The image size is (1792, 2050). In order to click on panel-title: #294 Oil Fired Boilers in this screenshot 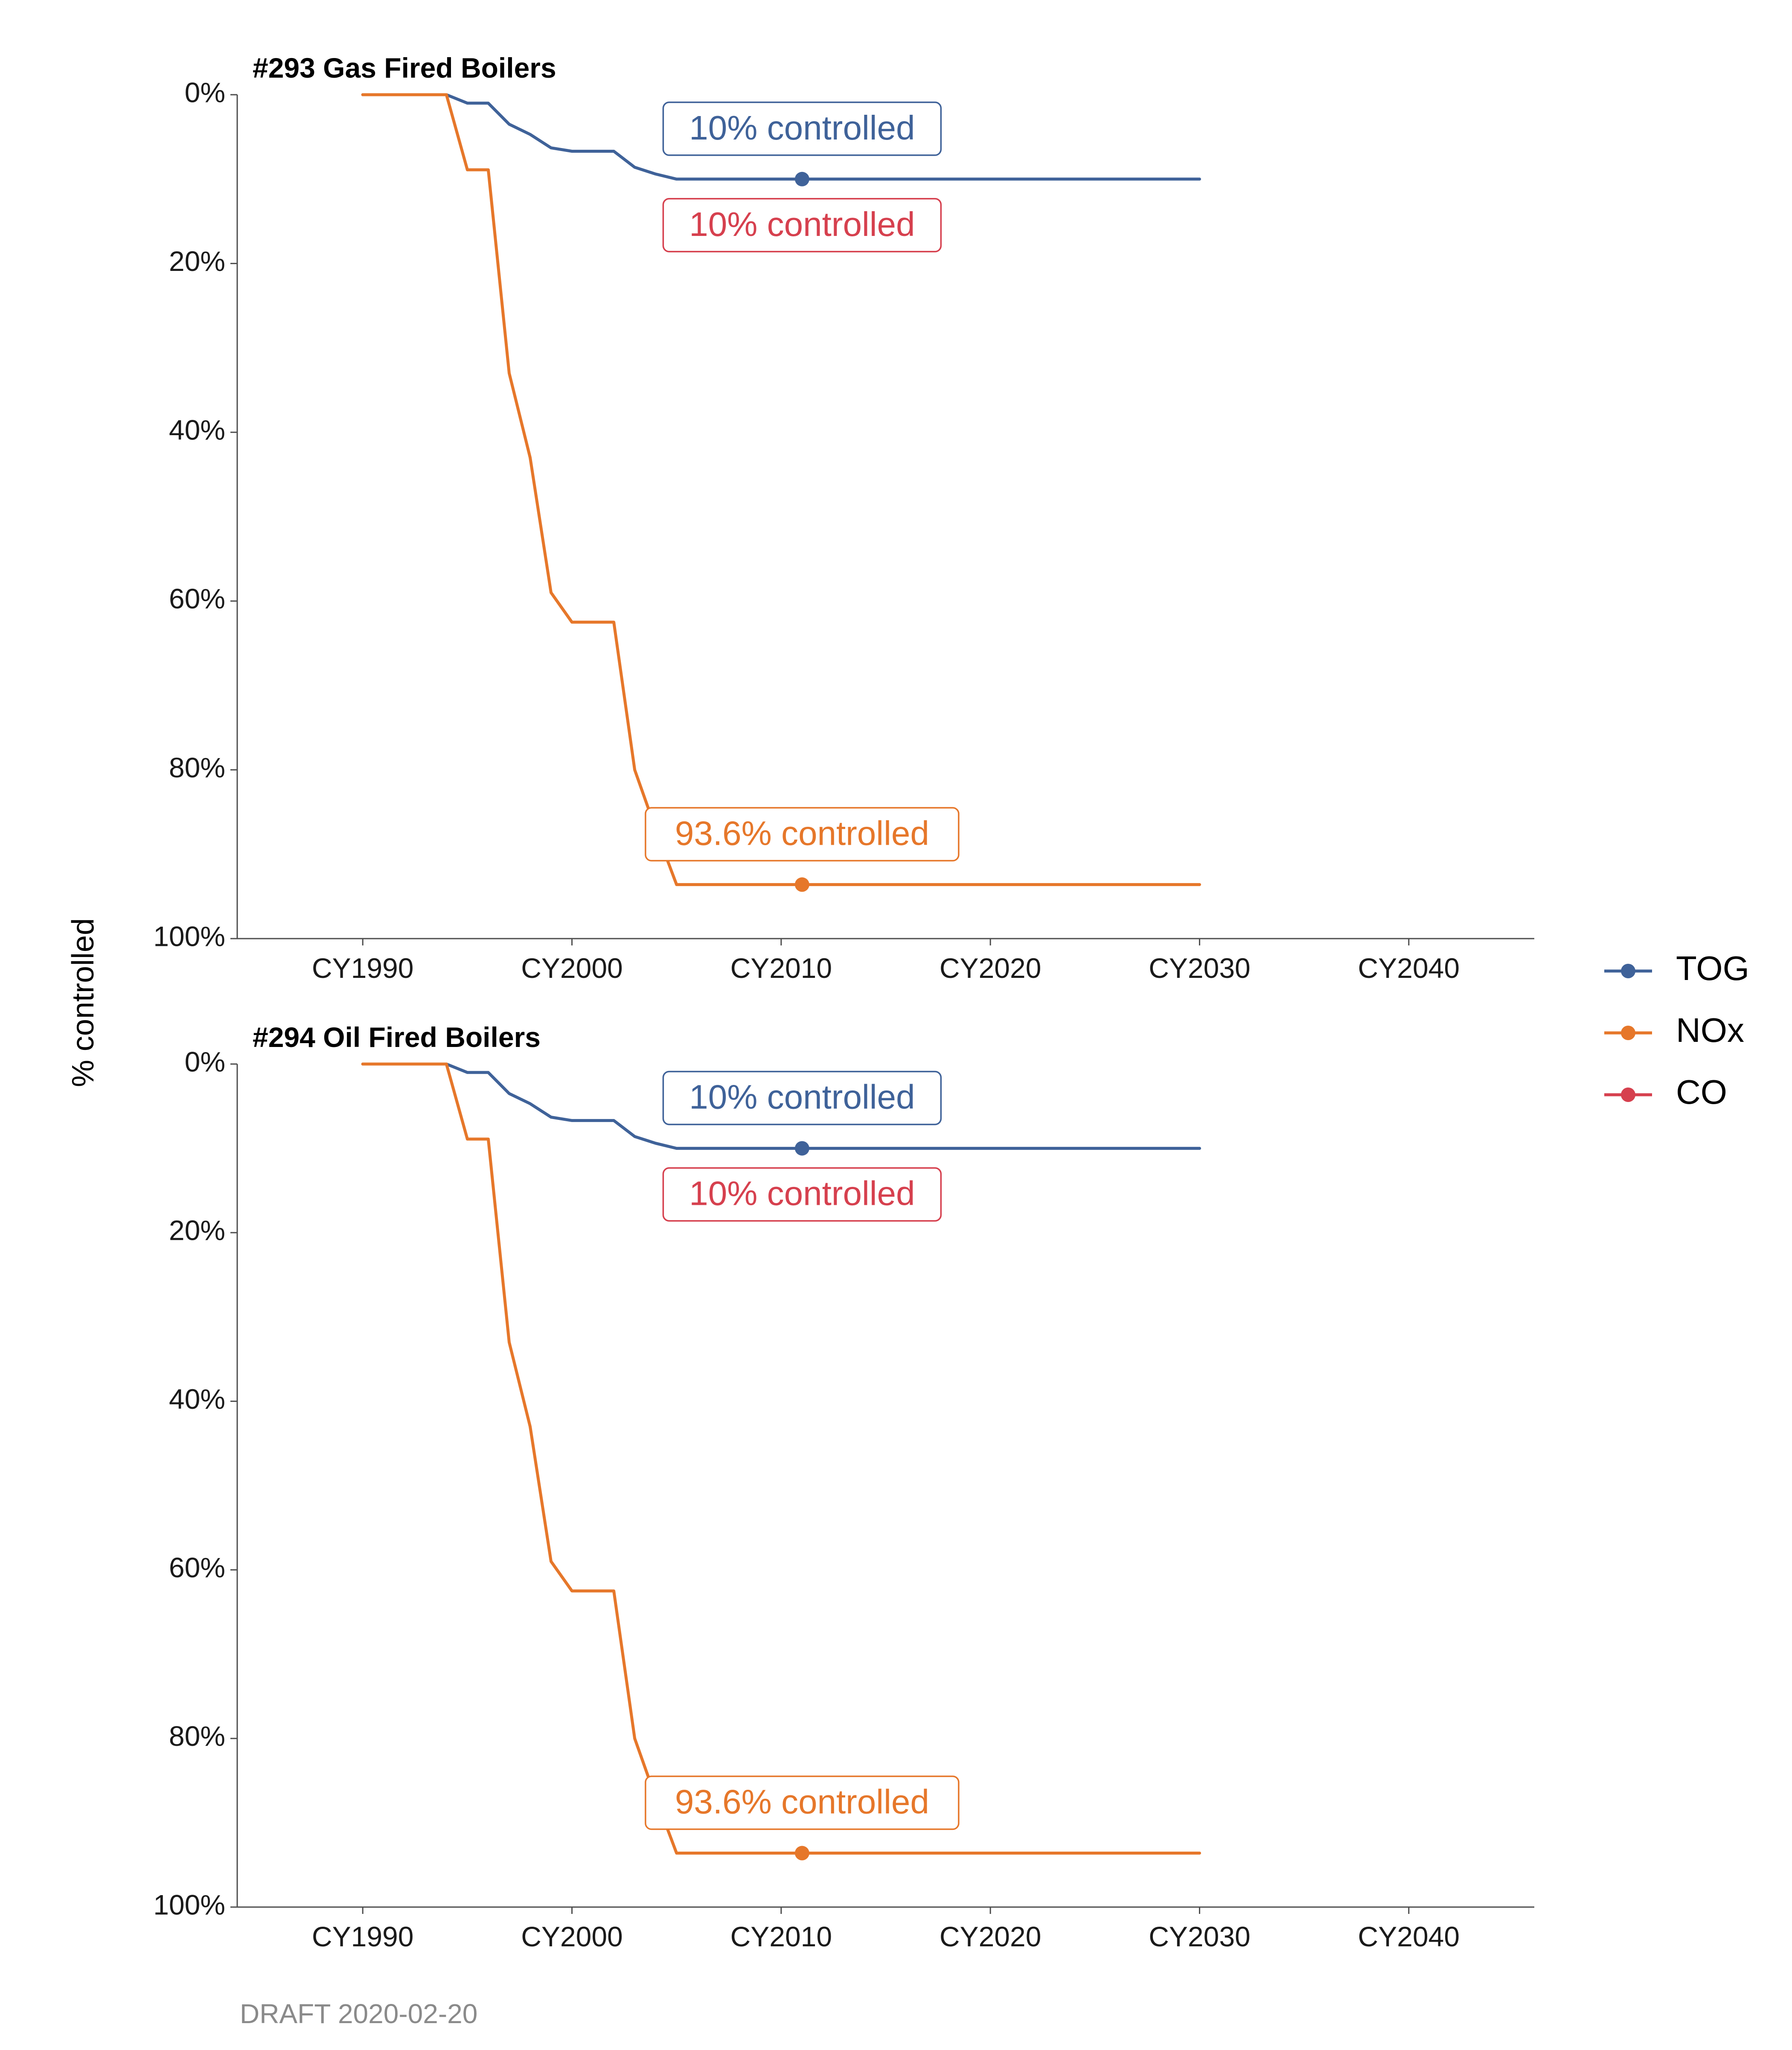, I will do `click(397, 1037)`.